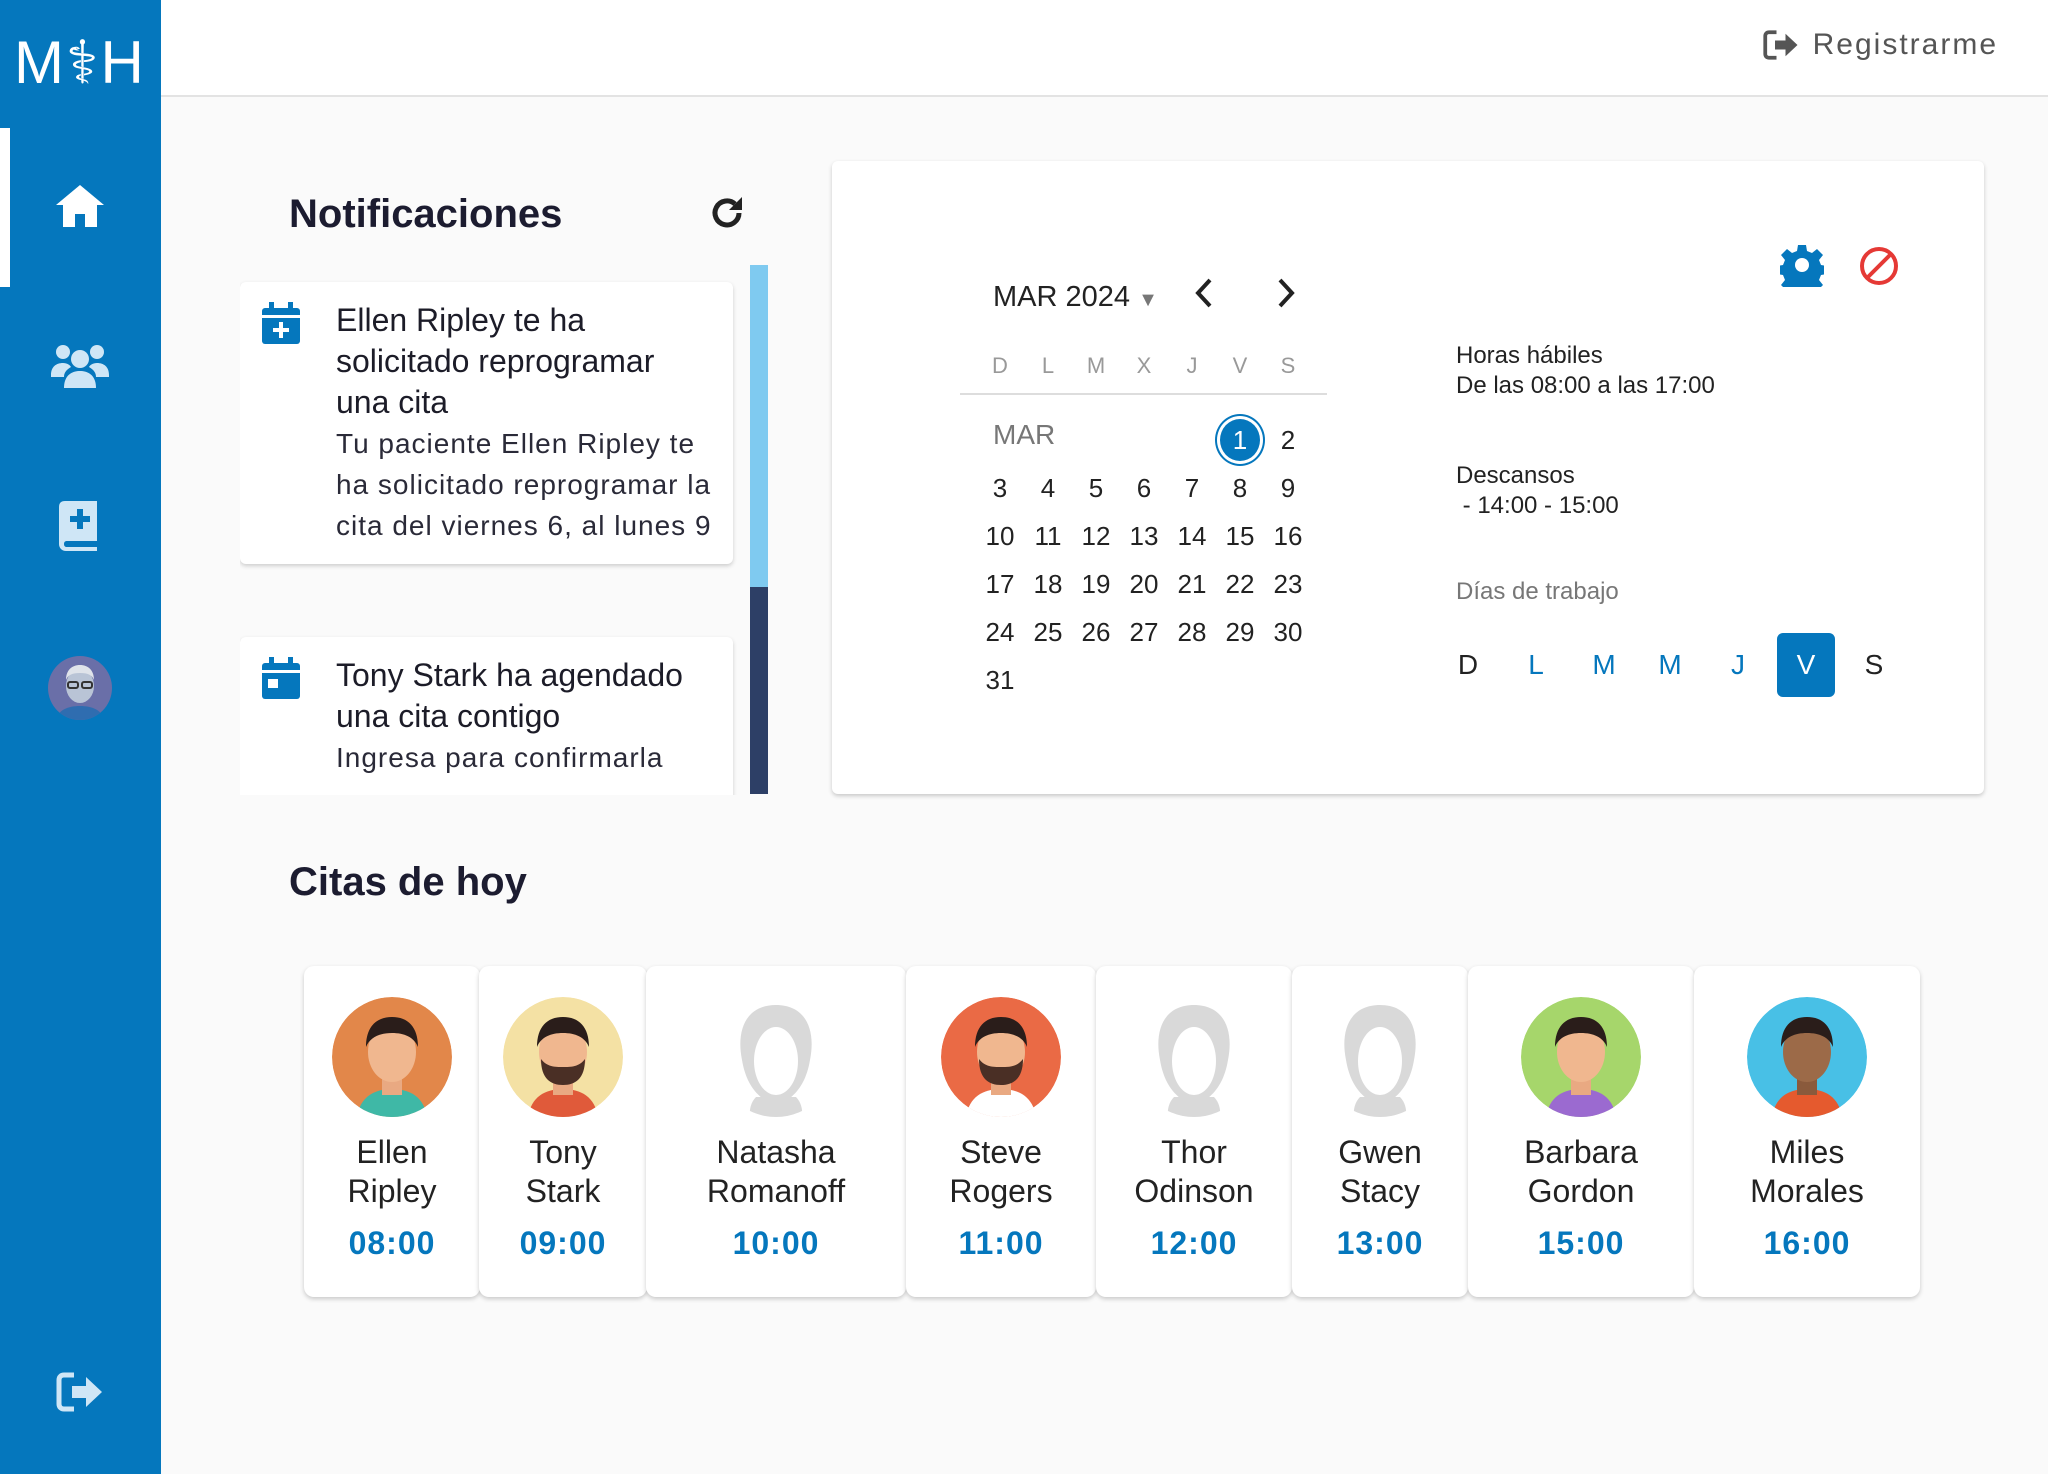 This screenshot has width=2048, height=1474. I want to click on active-indicator, so click(5, 207).